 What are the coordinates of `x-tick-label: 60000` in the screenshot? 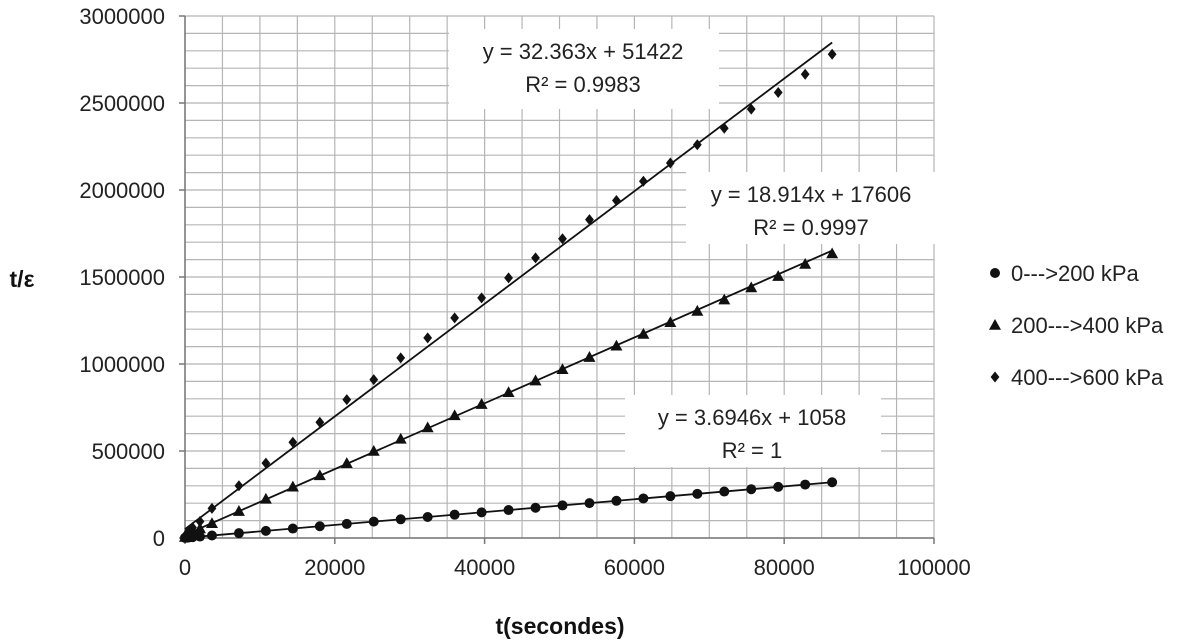 It's located at (634, 567).